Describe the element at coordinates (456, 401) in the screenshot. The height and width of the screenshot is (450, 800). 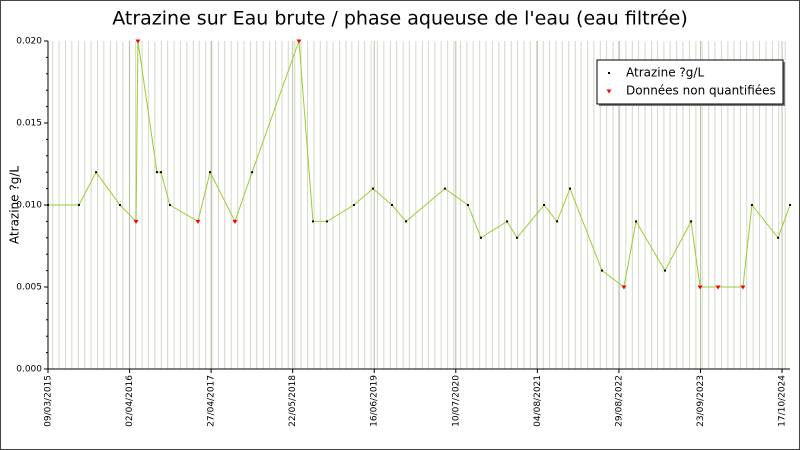
I see `x-tick-label: 10/07/2020` at that location.